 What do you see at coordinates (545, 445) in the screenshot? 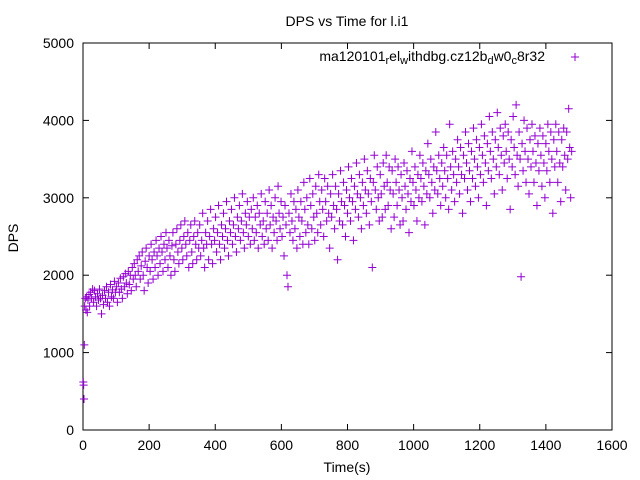
I see `x-tick-label: 1400` at bounding box center [545, 445].